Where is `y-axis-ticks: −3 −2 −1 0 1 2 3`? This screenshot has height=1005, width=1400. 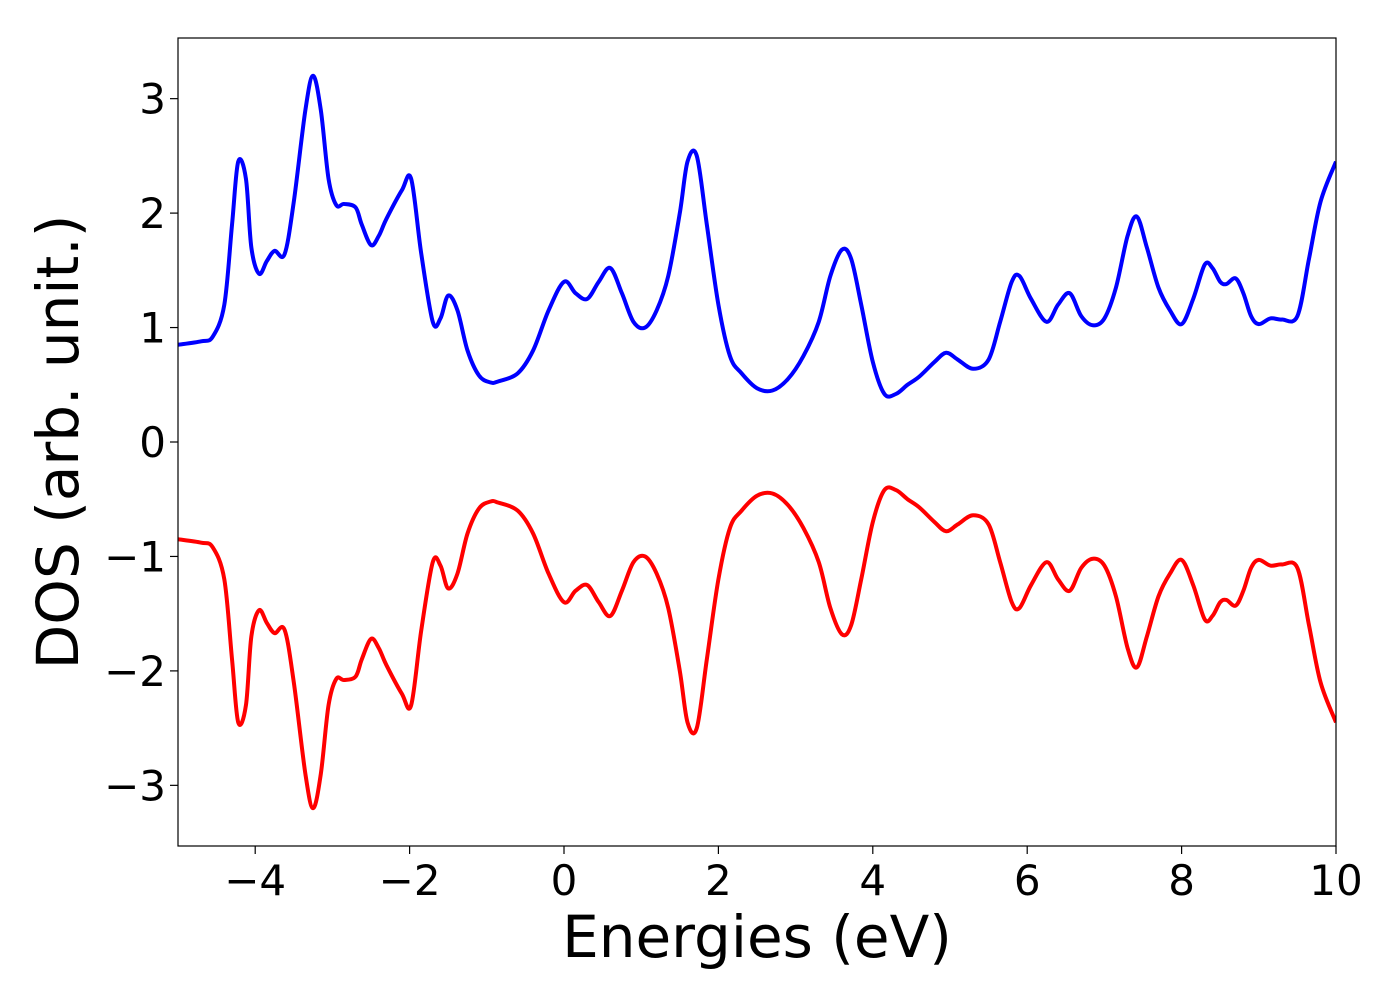
y-axis-ticks: −3 −2 −1 0 1 2 3 is located at coordinates (141, 442).